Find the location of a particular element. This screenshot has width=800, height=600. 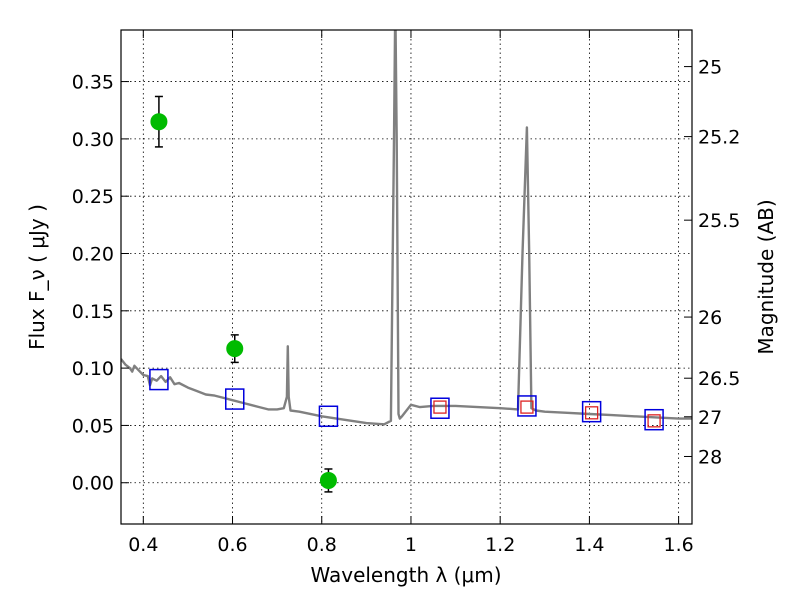

x-tick-label: 0.8 is located at coordinates (322, 545).